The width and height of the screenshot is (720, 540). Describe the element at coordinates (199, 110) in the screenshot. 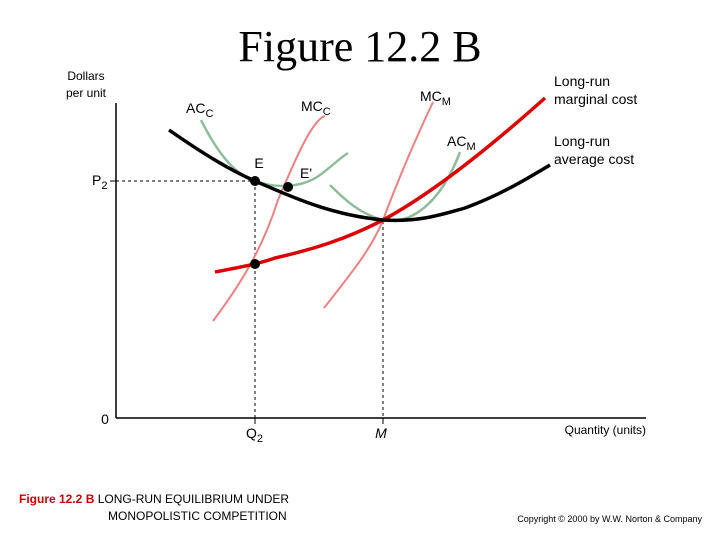

I see `acc-label: ACC` at that location.